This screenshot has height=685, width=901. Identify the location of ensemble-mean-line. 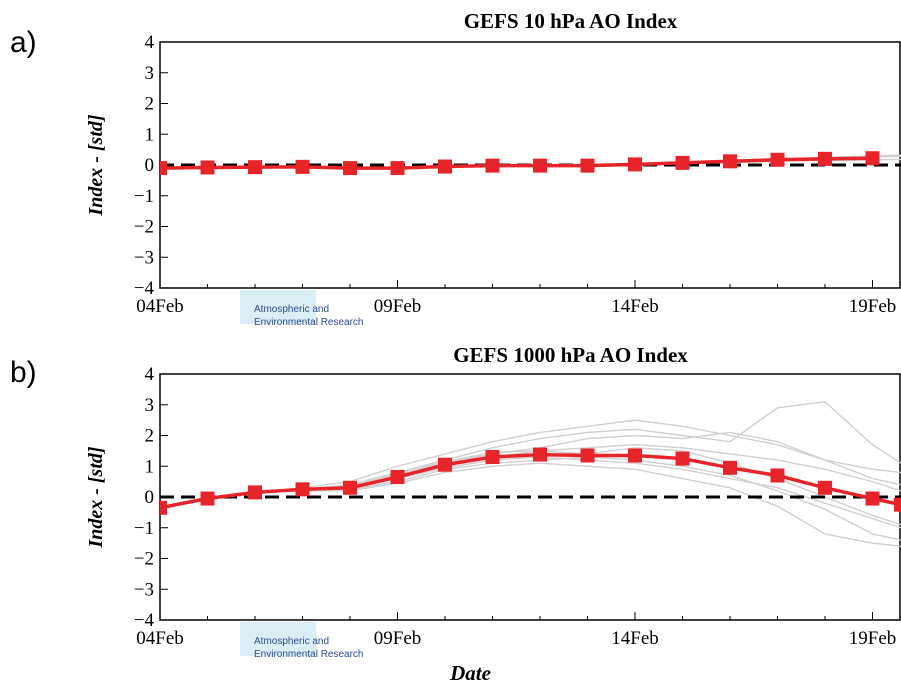
(516, 163).